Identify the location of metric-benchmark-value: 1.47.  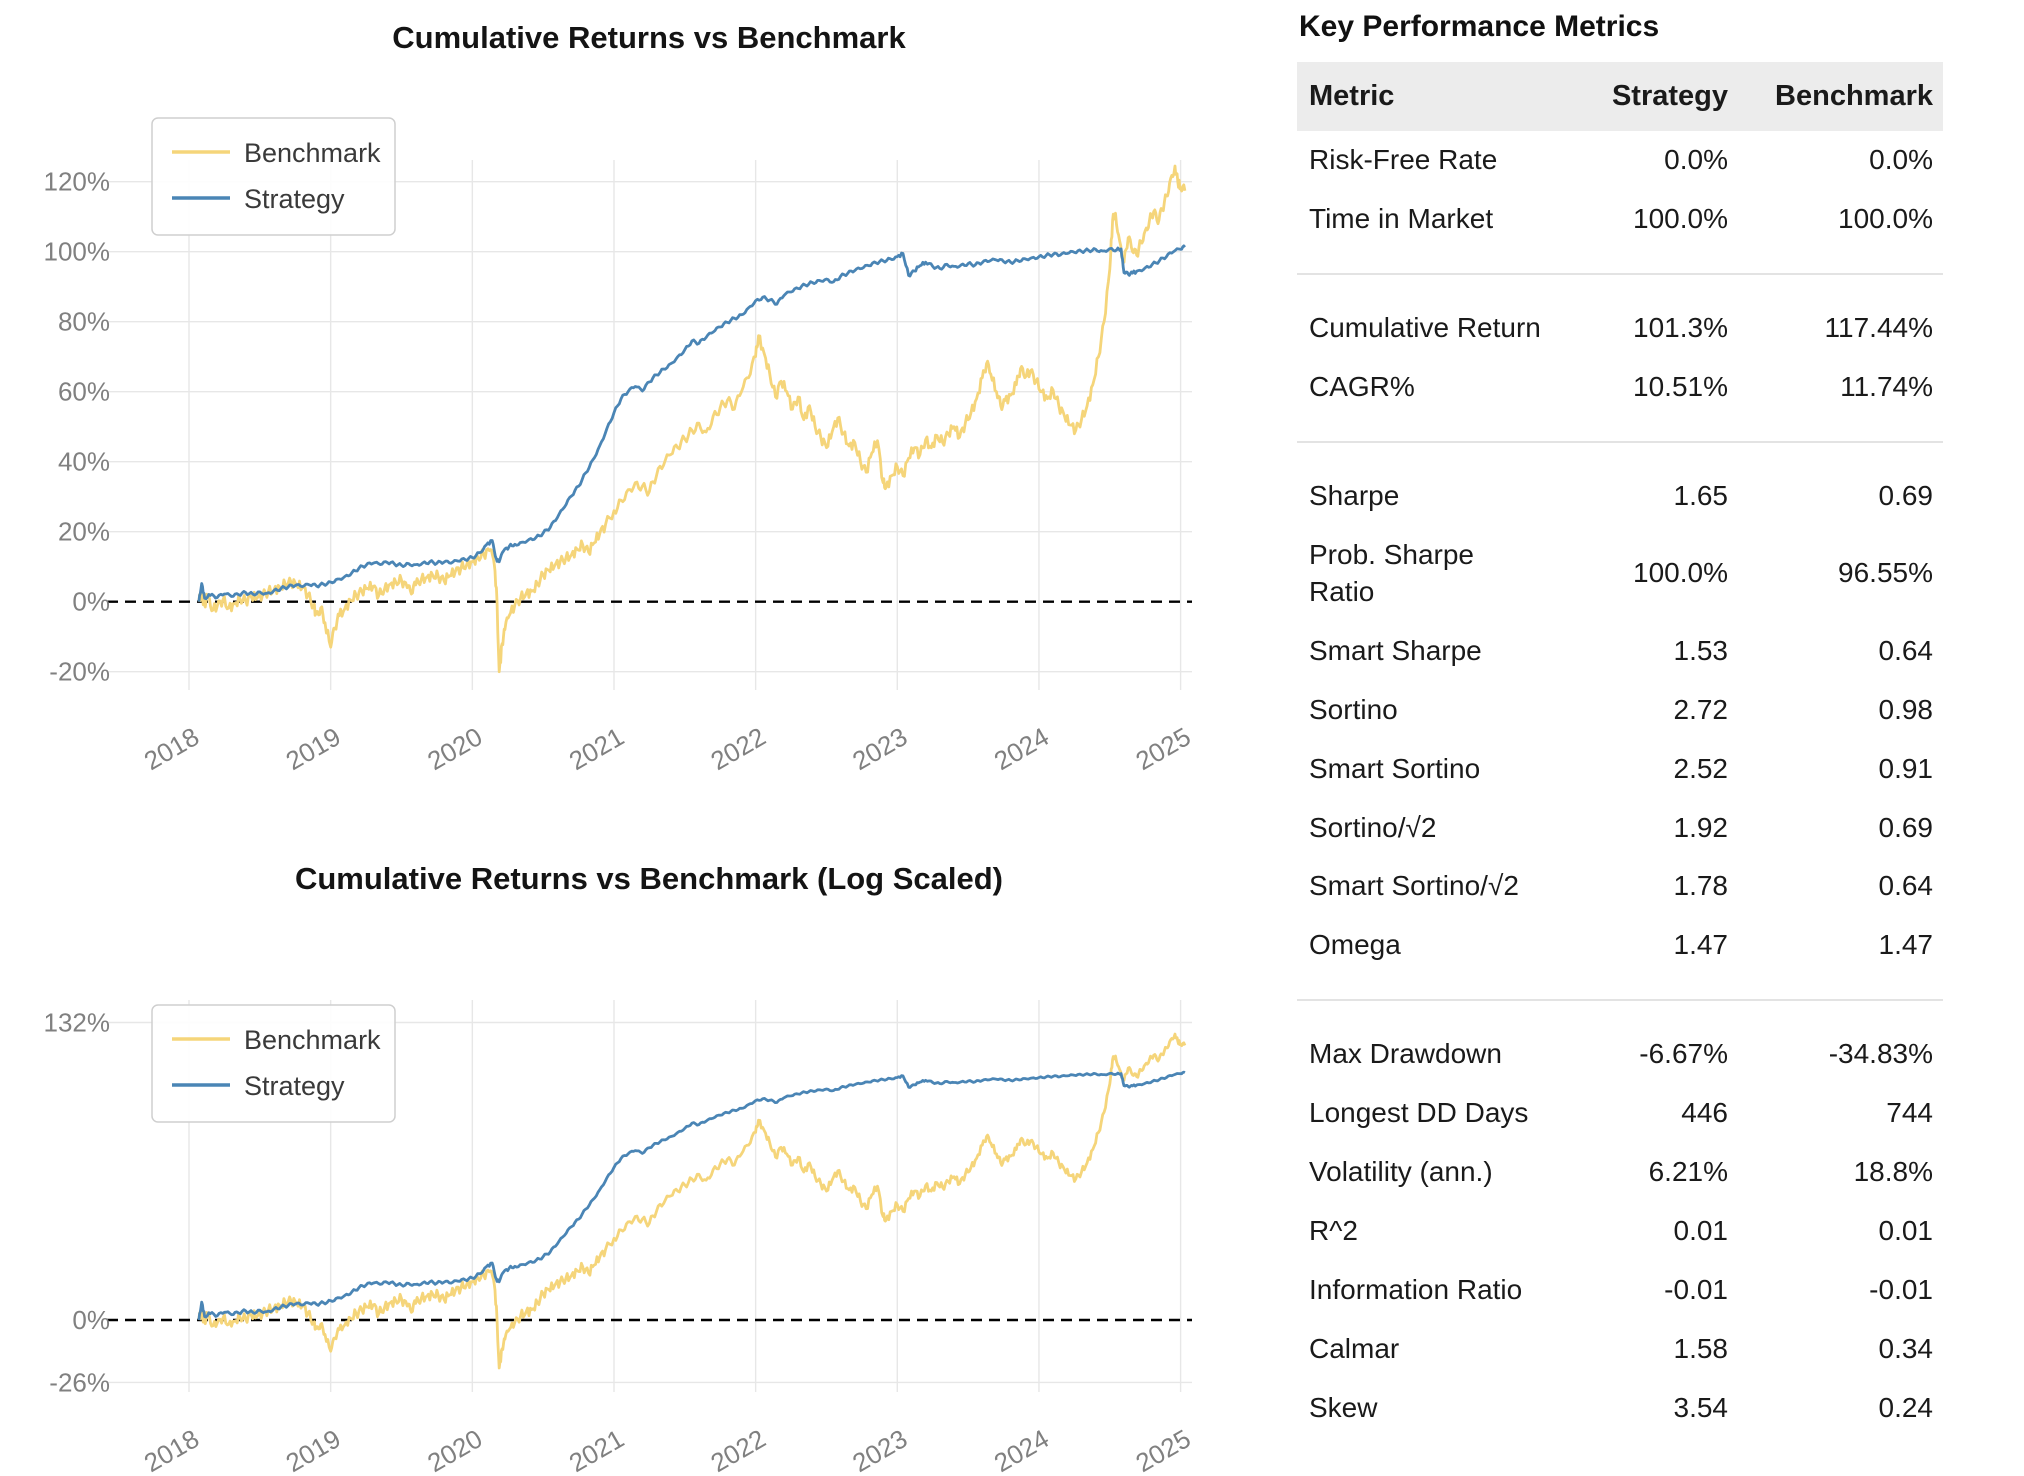
(1906, 945).